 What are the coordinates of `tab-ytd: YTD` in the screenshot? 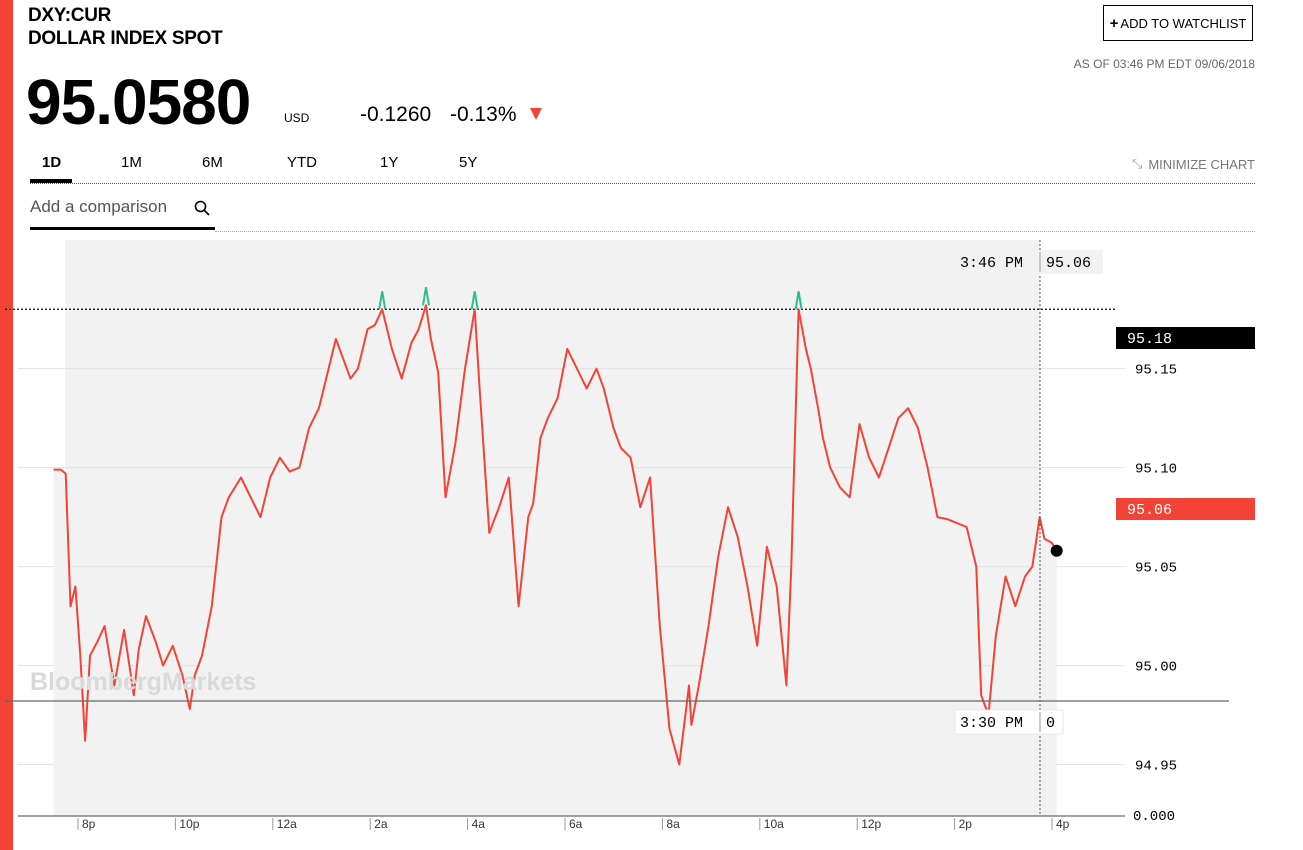 It's located at (302, 162).